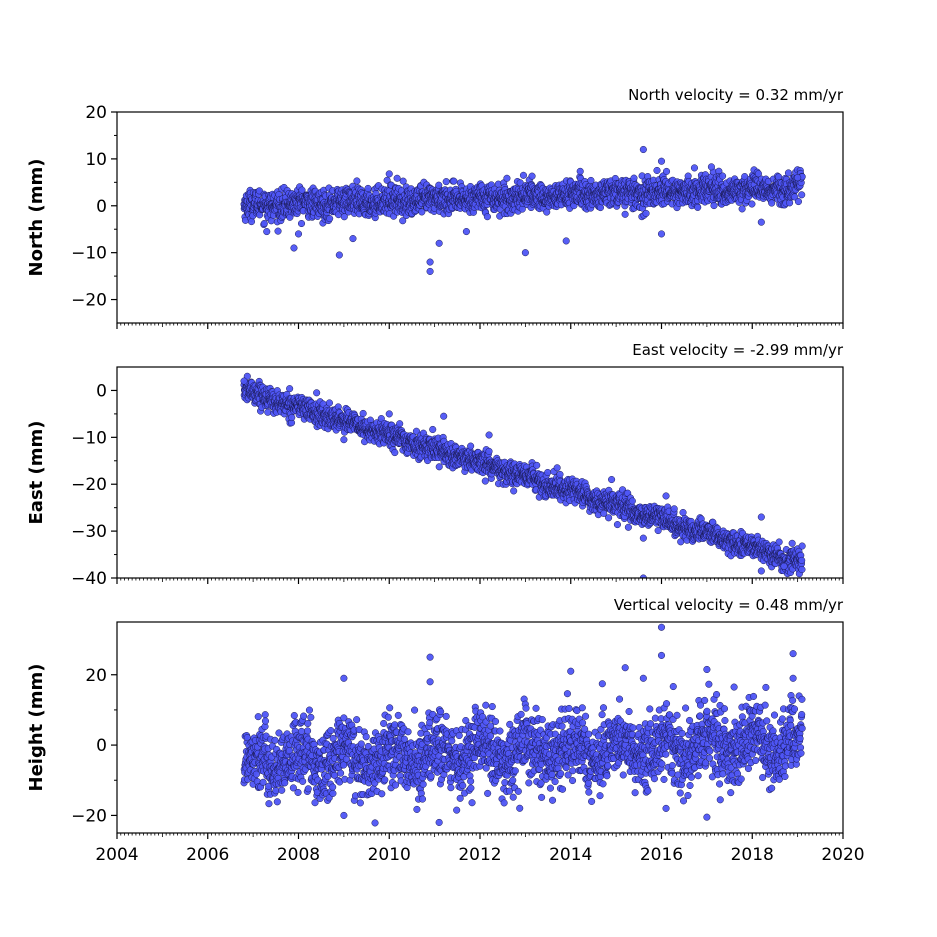 The image size is (937, 937). Describe the element at coordinates (36, 218) in the screenshot. I see `north-ylabel: North (mm)` at that location.